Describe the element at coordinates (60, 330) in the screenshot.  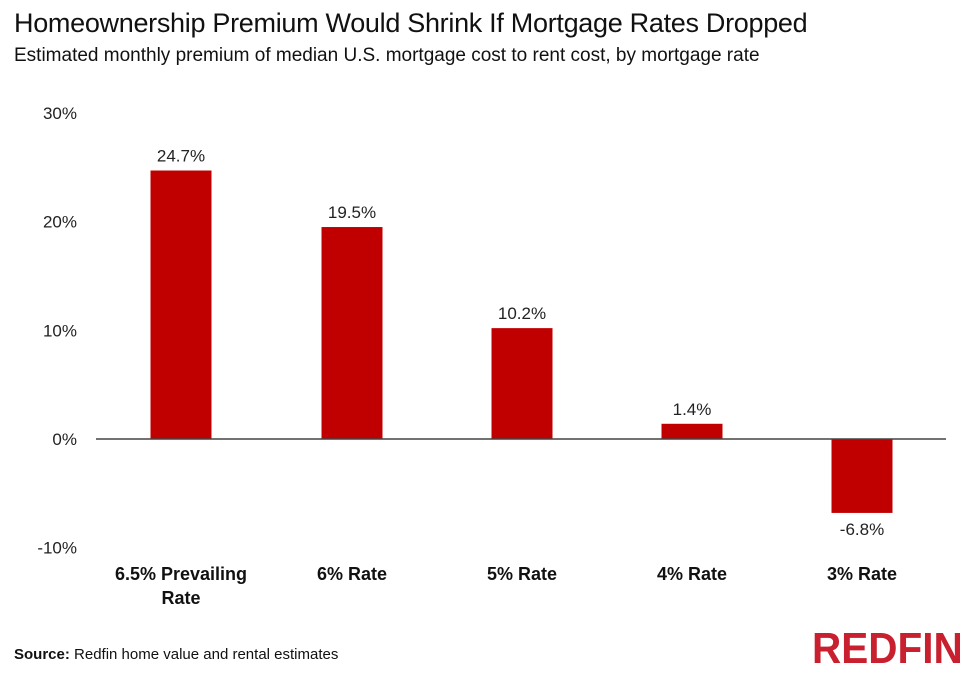
I see `y-tick-label: 10%` at that location.